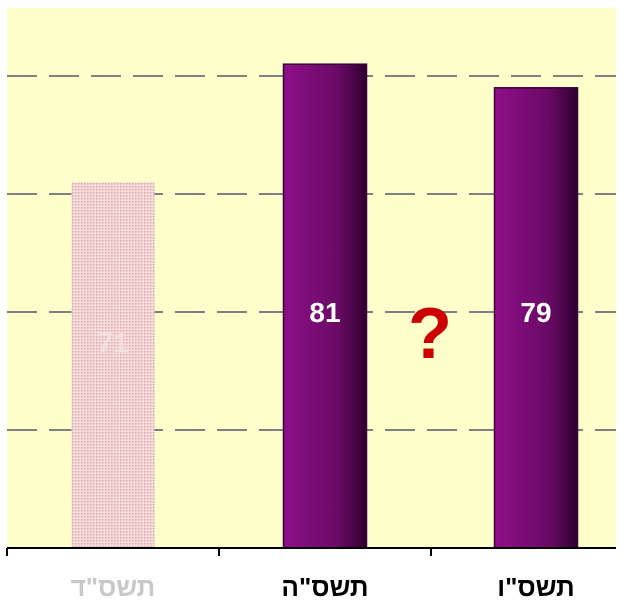  I want to click on category-label: תשס"ו, so click(535, 587).